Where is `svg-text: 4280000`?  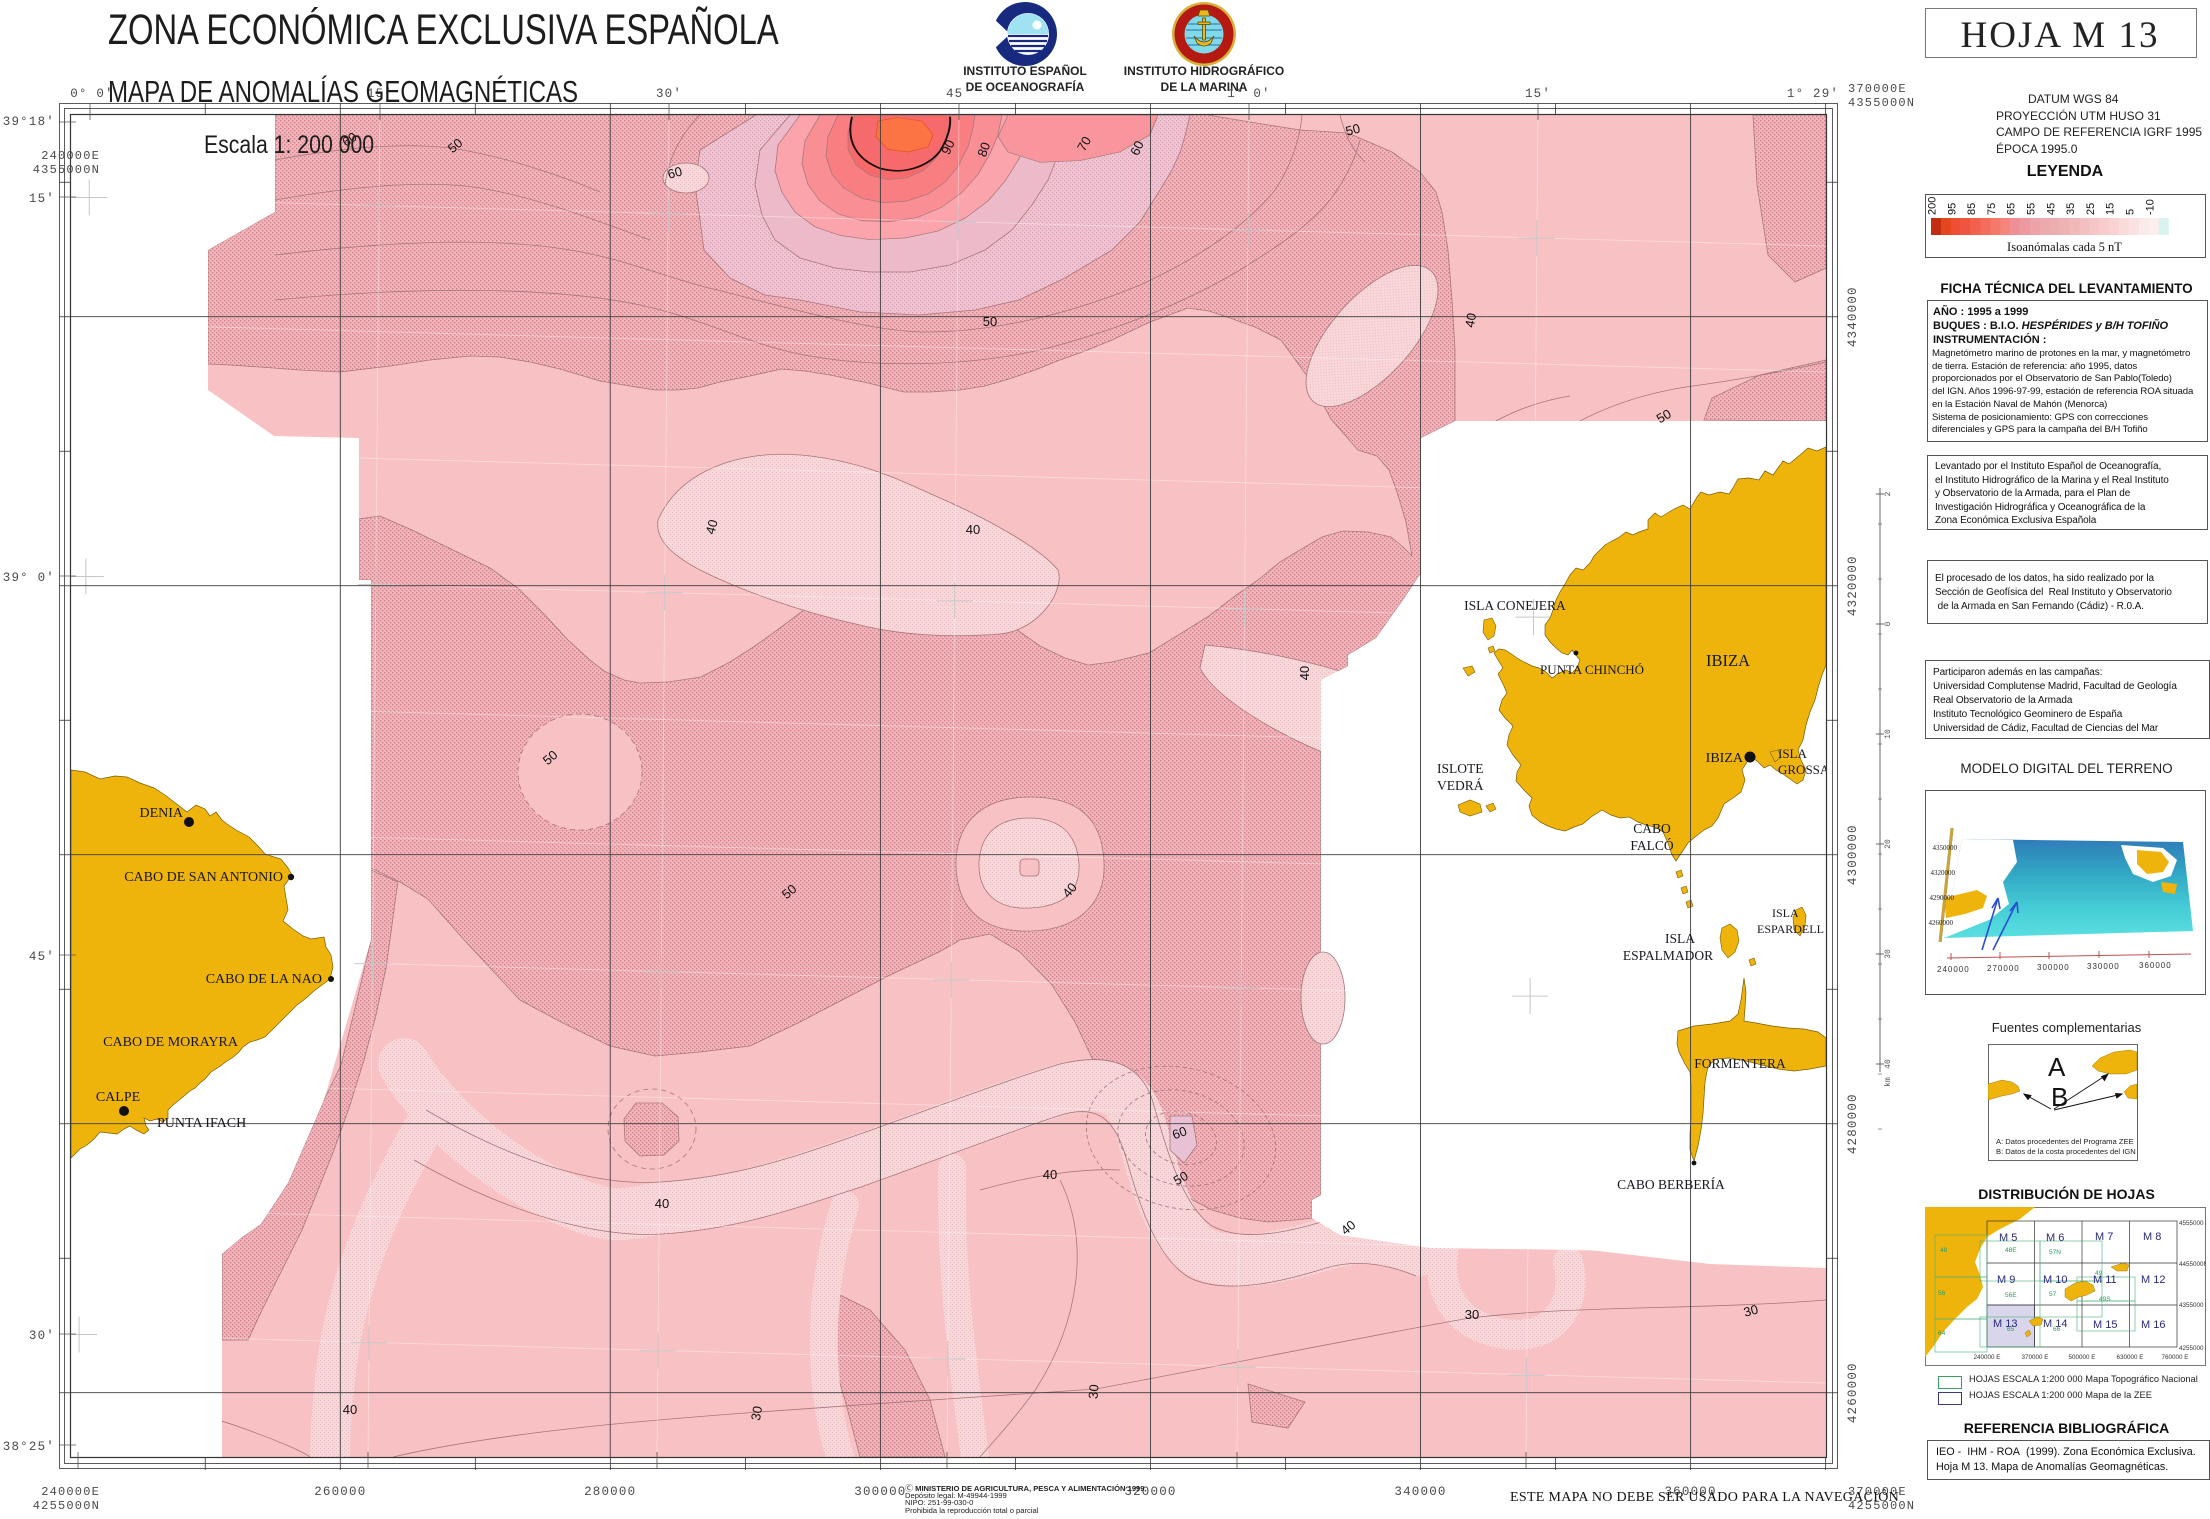
svg-text: 4280000 is located at coordinates (1853, 1123).